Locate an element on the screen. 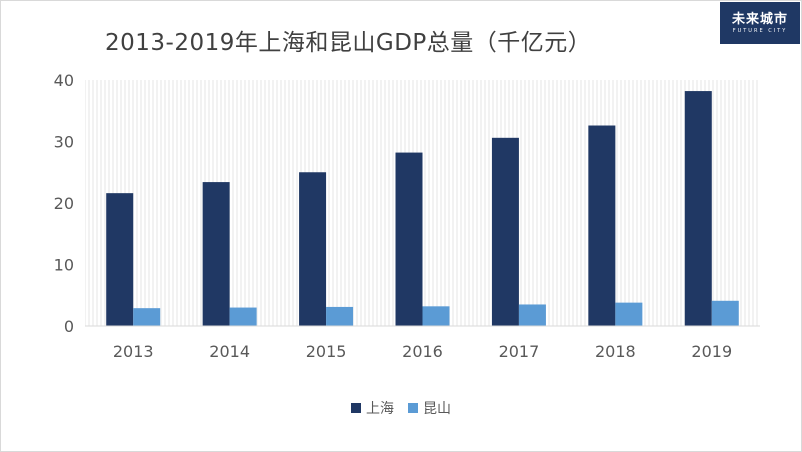  x-axis: 2013 2014 2015 2016 2017 2018 2019 is located at coordinates (422, 351).